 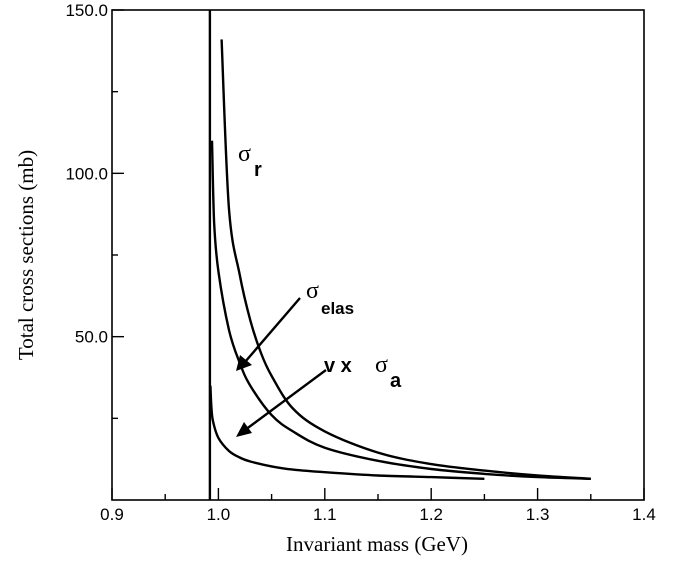 I want to click on x-tick-label: 1.4, so click(x=644, y=514).